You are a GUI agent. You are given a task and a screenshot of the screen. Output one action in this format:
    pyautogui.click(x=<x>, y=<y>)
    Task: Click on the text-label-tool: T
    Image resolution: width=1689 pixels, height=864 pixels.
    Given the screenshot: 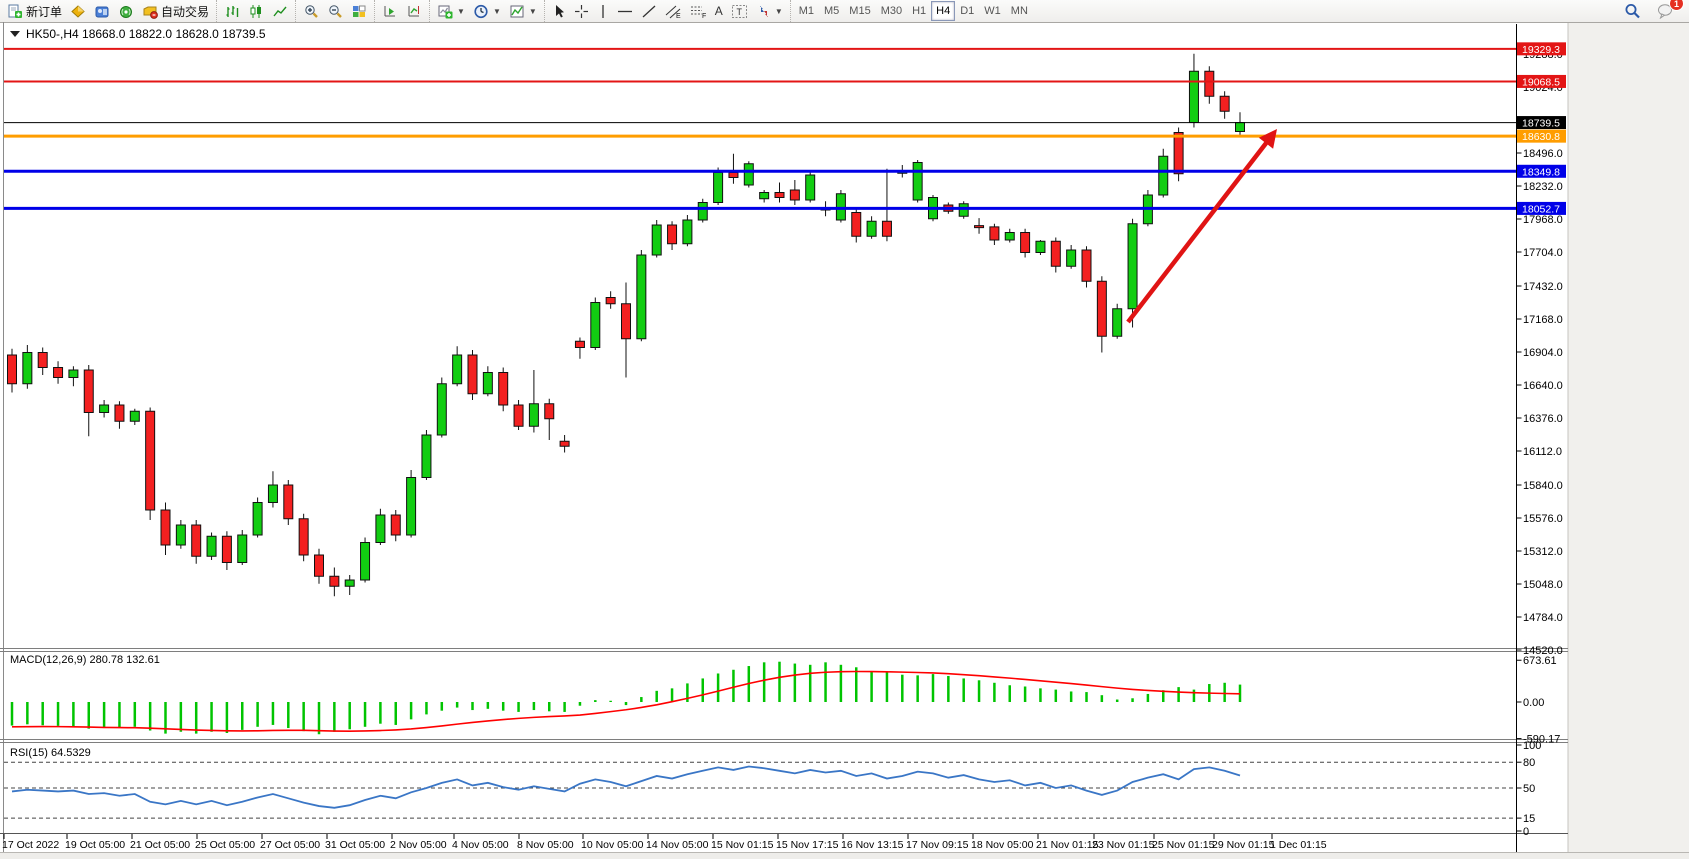 What is the action you would take?
    pyautogui.click(x=739, y=11)
    